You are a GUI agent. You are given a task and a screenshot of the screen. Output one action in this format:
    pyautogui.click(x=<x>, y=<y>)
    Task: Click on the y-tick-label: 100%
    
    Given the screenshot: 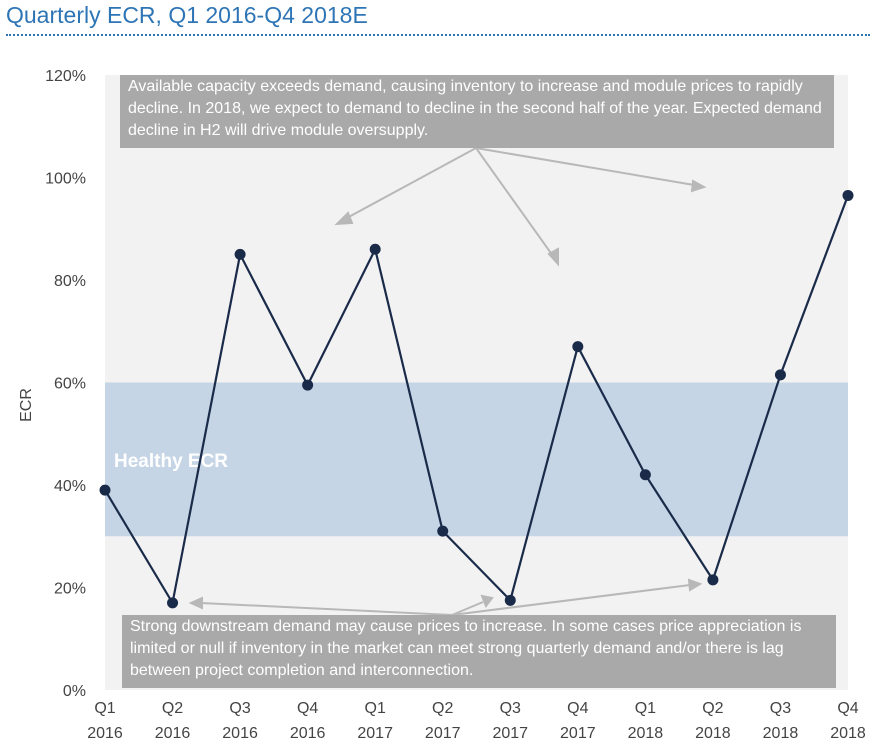 What is the action you would take?
    pyautogui.click(x=65, y=179)
    